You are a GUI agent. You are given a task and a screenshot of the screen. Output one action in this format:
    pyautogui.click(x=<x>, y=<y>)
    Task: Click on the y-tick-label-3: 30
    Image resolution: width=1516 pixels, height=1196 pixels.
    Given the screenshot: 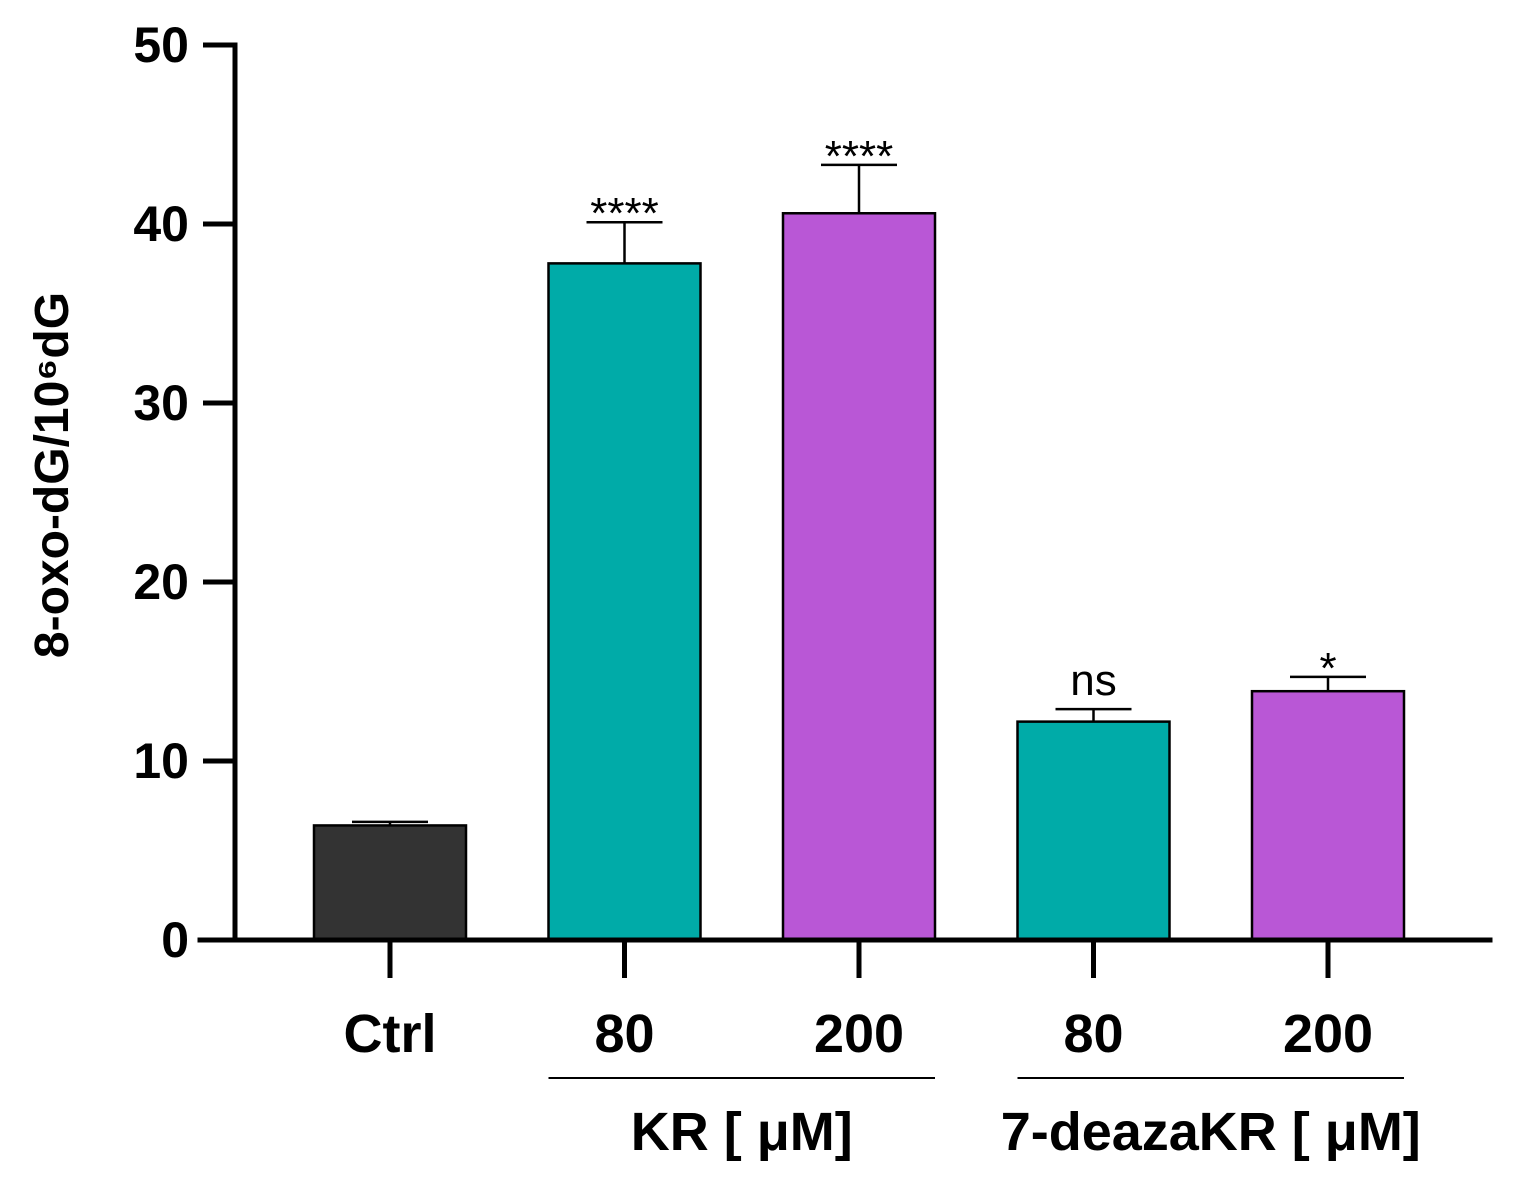 What is the action you would take?
    pyautogui.click(x=161, y=403)
    